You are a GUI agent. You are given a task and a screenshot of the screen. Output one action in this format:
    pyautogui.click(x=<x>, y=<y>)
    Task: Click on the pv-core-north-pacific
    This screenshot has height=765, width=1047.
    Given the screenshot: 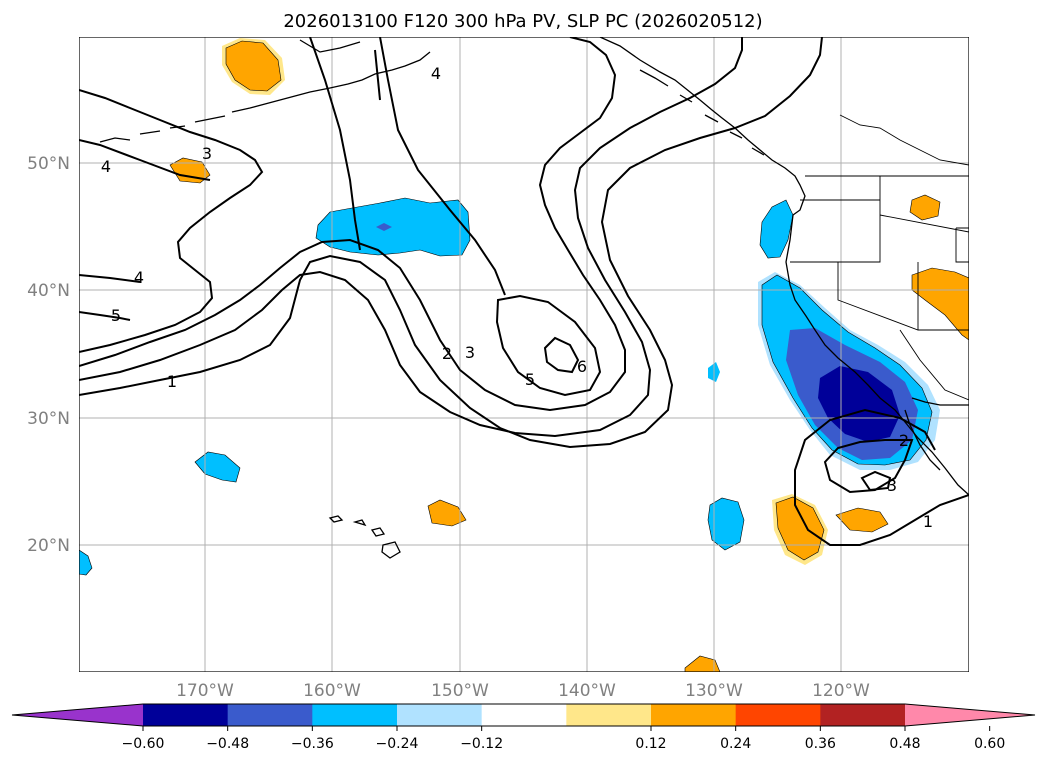 What is the action you would take?
    pyautogui.click(x=384, y=227)
    